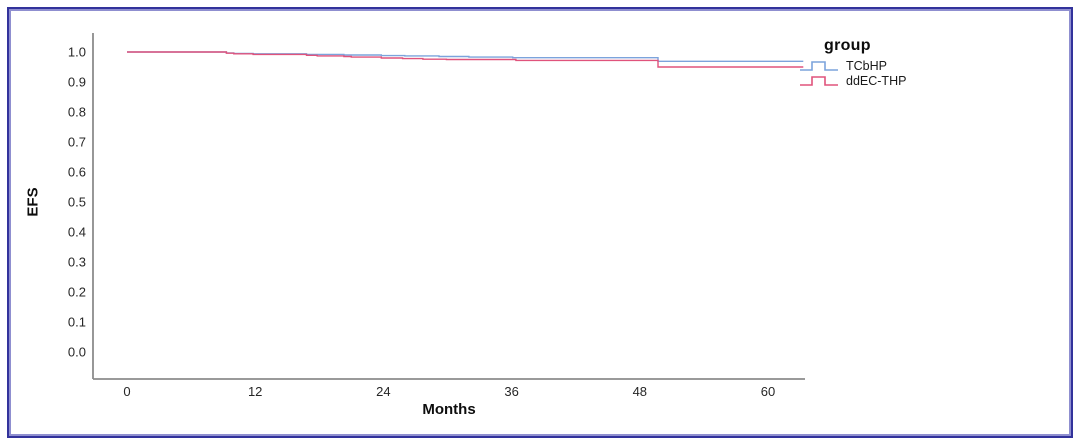  I want to click on legend: group TCbHP ddEC-THP, so click(852, 62).